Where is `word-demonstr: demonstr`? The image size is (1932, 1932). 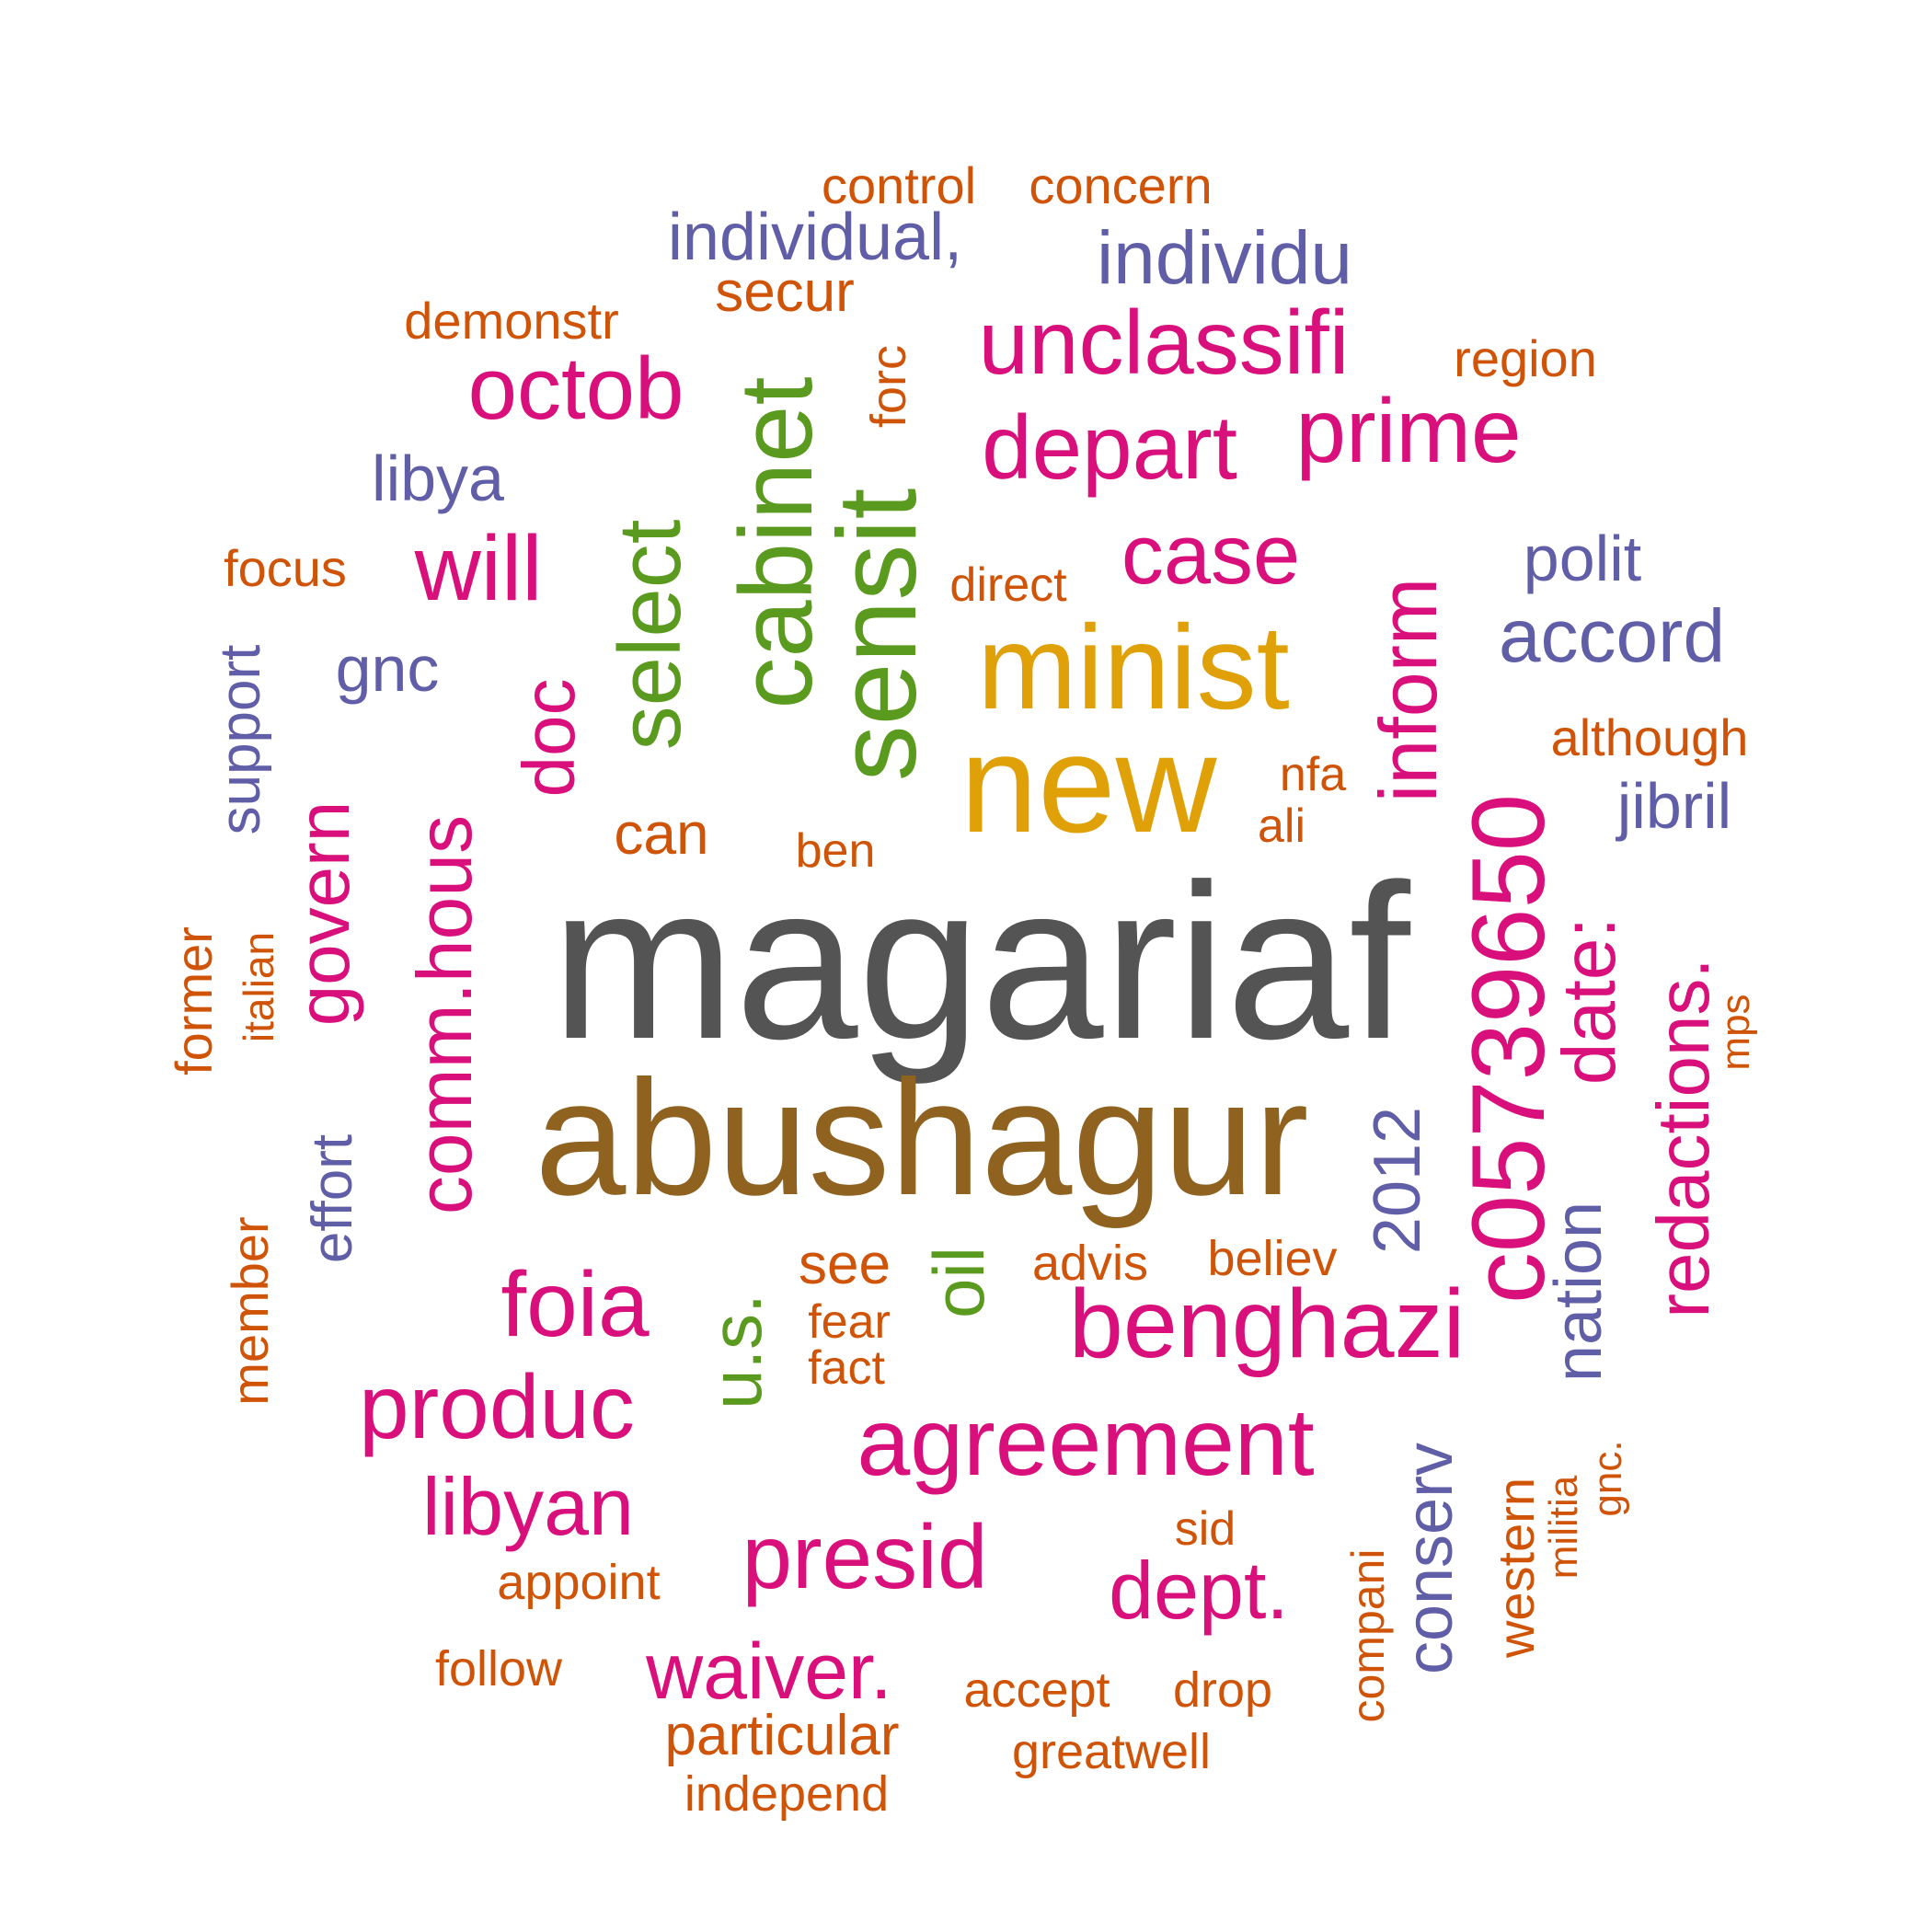 word-demonstr: demonstr is located at coordinates (511, 321).